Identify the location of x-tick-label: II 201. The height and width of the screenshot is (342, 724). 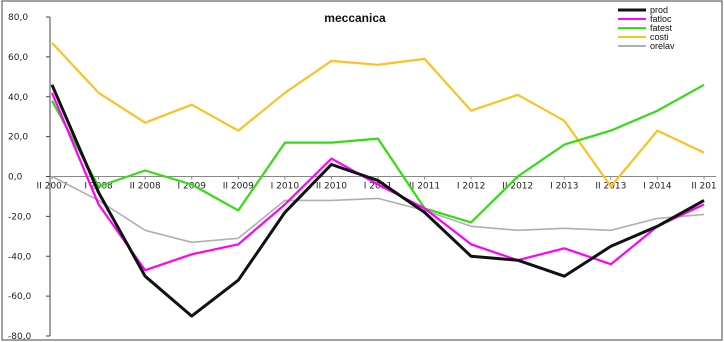
(703, 187).